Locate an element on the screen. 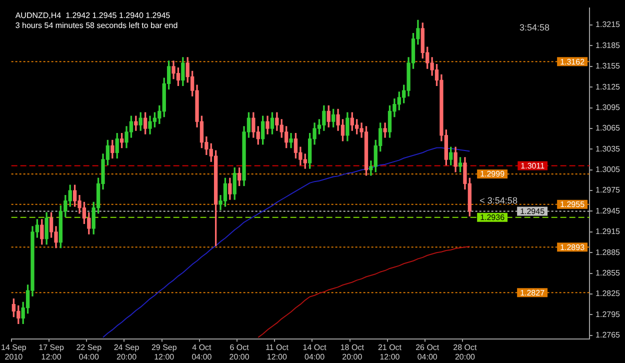 This screenshot has width=625, height=363. x-tick-label: 11 Oct 12:00 is located at coordinates (277, 352).